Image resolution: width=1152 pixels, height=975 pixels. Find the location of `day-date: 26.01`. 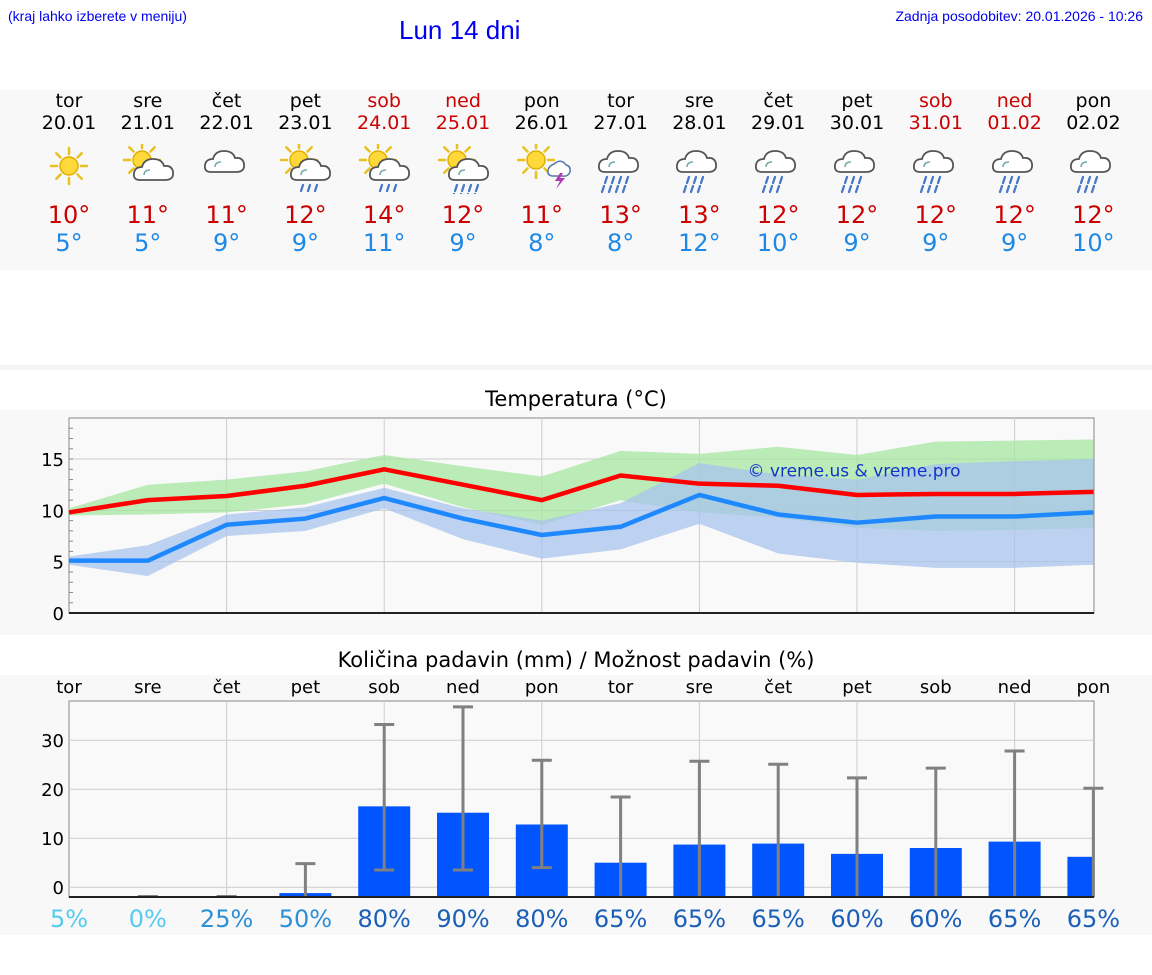

day-date: 26.01 is located at coordinates (541, 123).